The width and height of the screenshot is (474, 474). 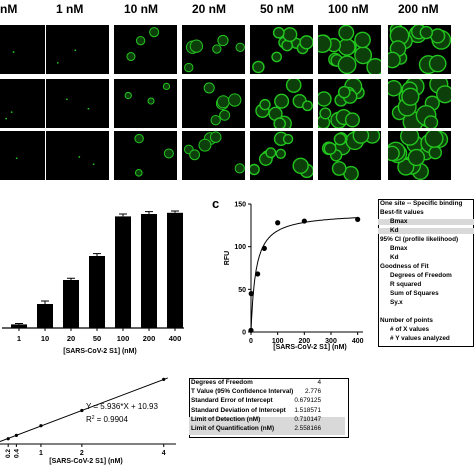 I want to click on bar-tick-label: 400, so click(x=175, y=338).